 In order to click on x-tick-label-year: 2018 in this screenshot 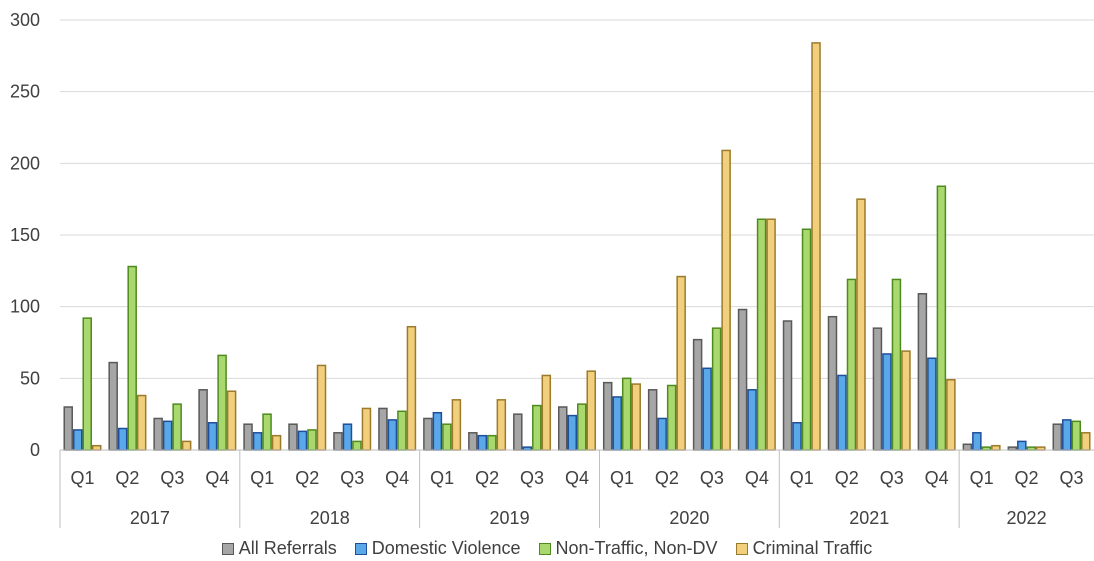, I will do `click(330, 518)`.